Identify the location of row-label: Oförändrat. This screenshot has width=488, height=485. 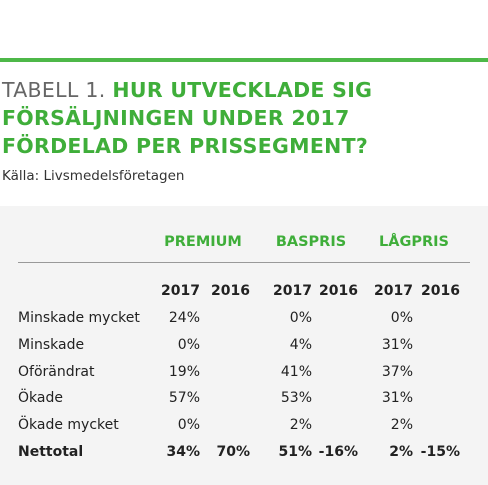
(56, 371).